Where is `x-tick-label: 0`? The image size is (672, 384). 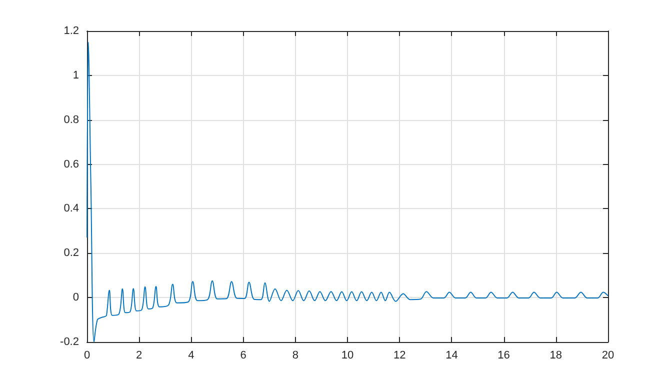 x-tick-label: 0 is located at coordinates (87, 356).